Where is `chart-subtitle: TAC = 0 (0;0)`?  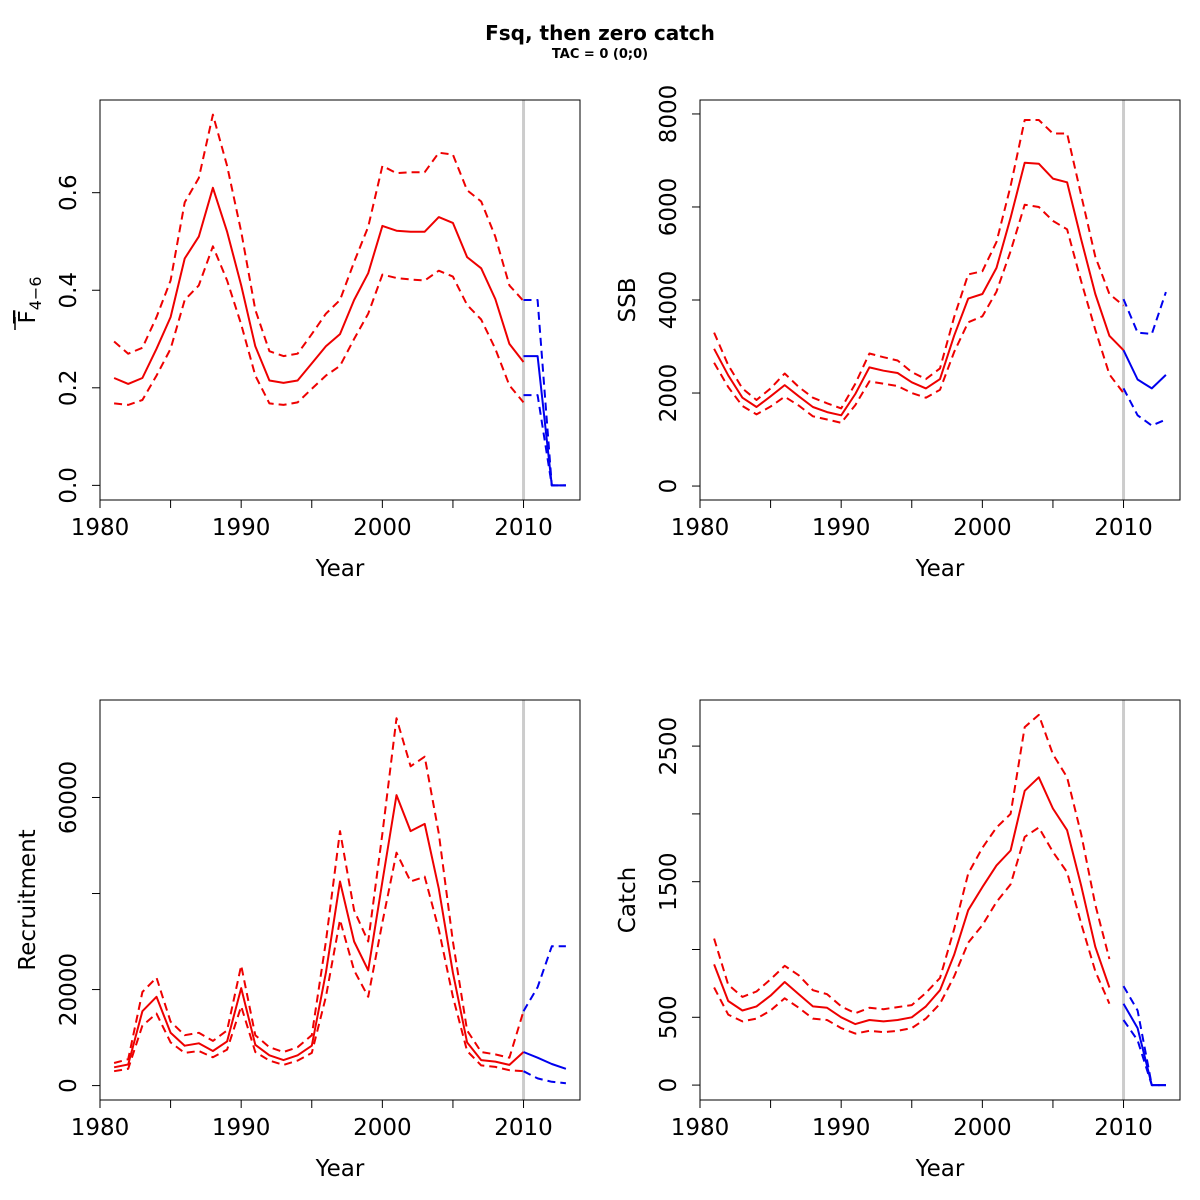 chart-subtitle: TAC = 0 (0;0) is located at coordinates (600, 54).